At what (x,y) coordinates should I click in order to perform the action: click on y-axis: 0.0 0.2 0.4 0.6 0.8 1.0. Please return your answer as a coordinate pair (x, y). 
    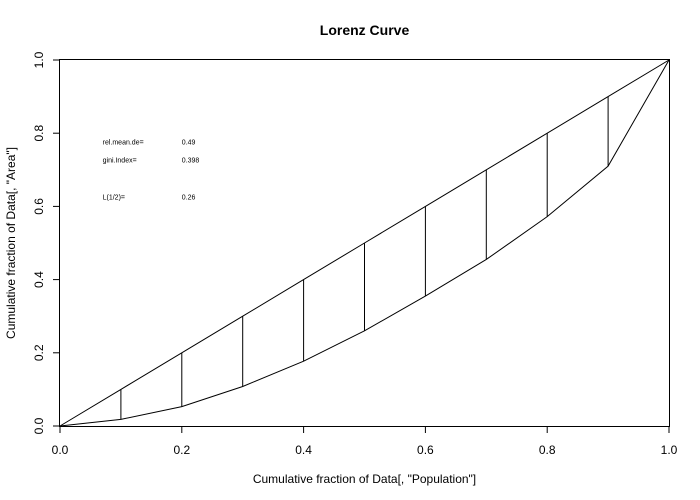
    Looking at the image, I should click on (46, 242).